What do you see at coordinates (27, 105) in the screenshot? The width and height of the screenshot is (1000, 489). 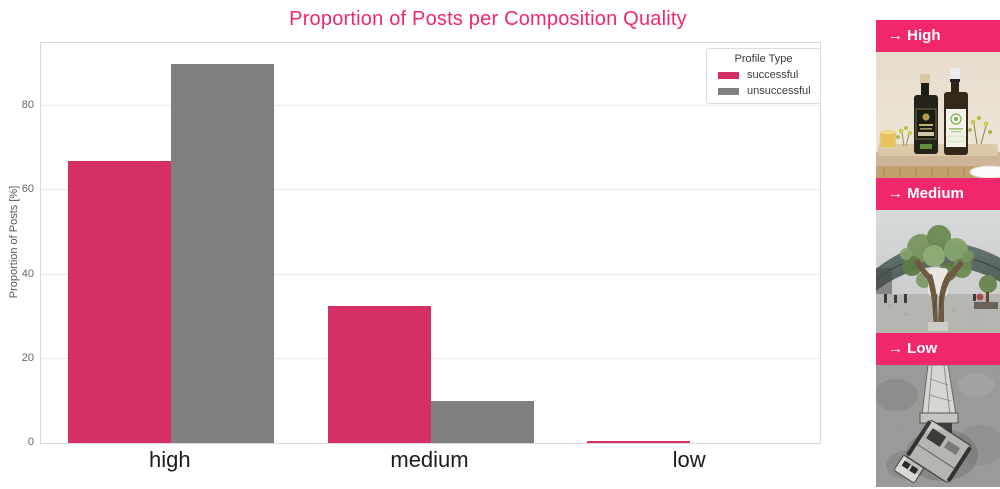 I see `y-tick-label: 80` at bounding box center [27, 105].